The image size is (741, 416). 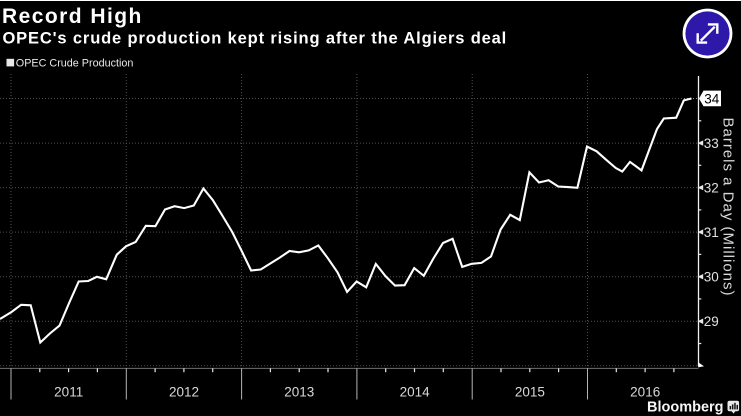 What do you see at coordinates (75, 64) in the screenshot?
I see `svg-text: OPEC Crude Production` at bounding box center [75, 64].